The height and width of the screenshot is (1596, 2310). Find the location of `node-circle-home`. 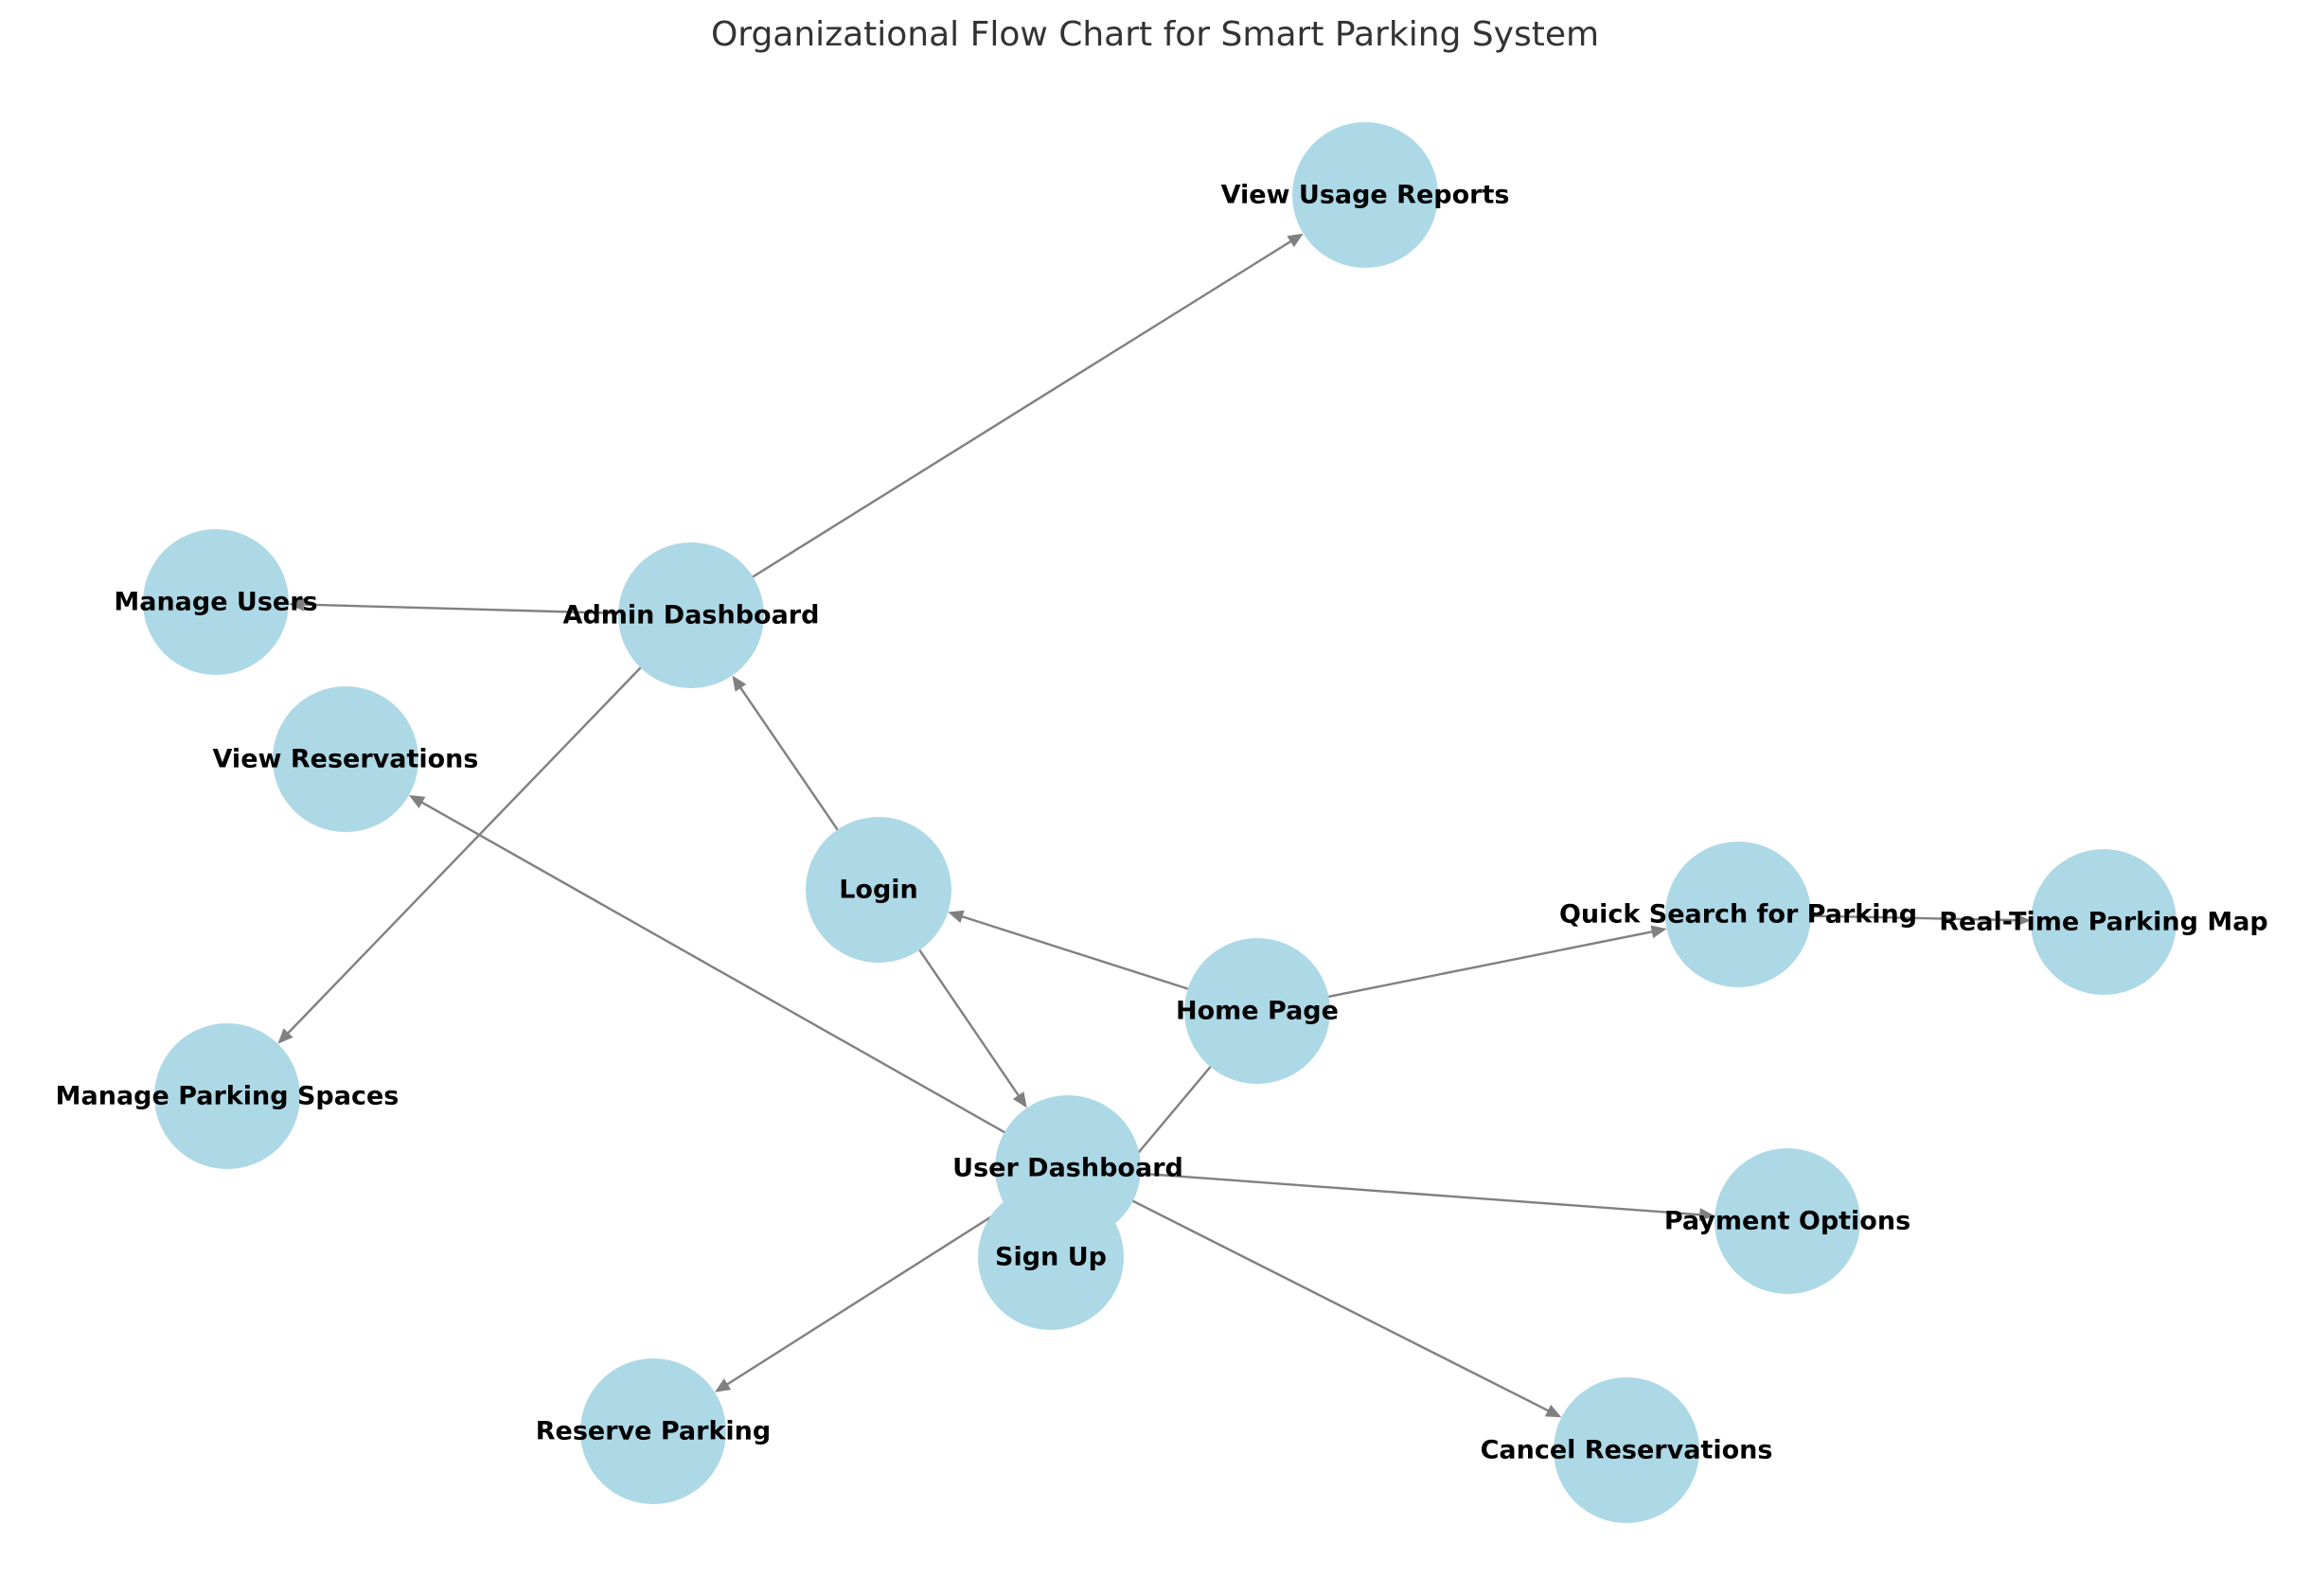

node-circle-home is located at coordinates (1257, 1011).